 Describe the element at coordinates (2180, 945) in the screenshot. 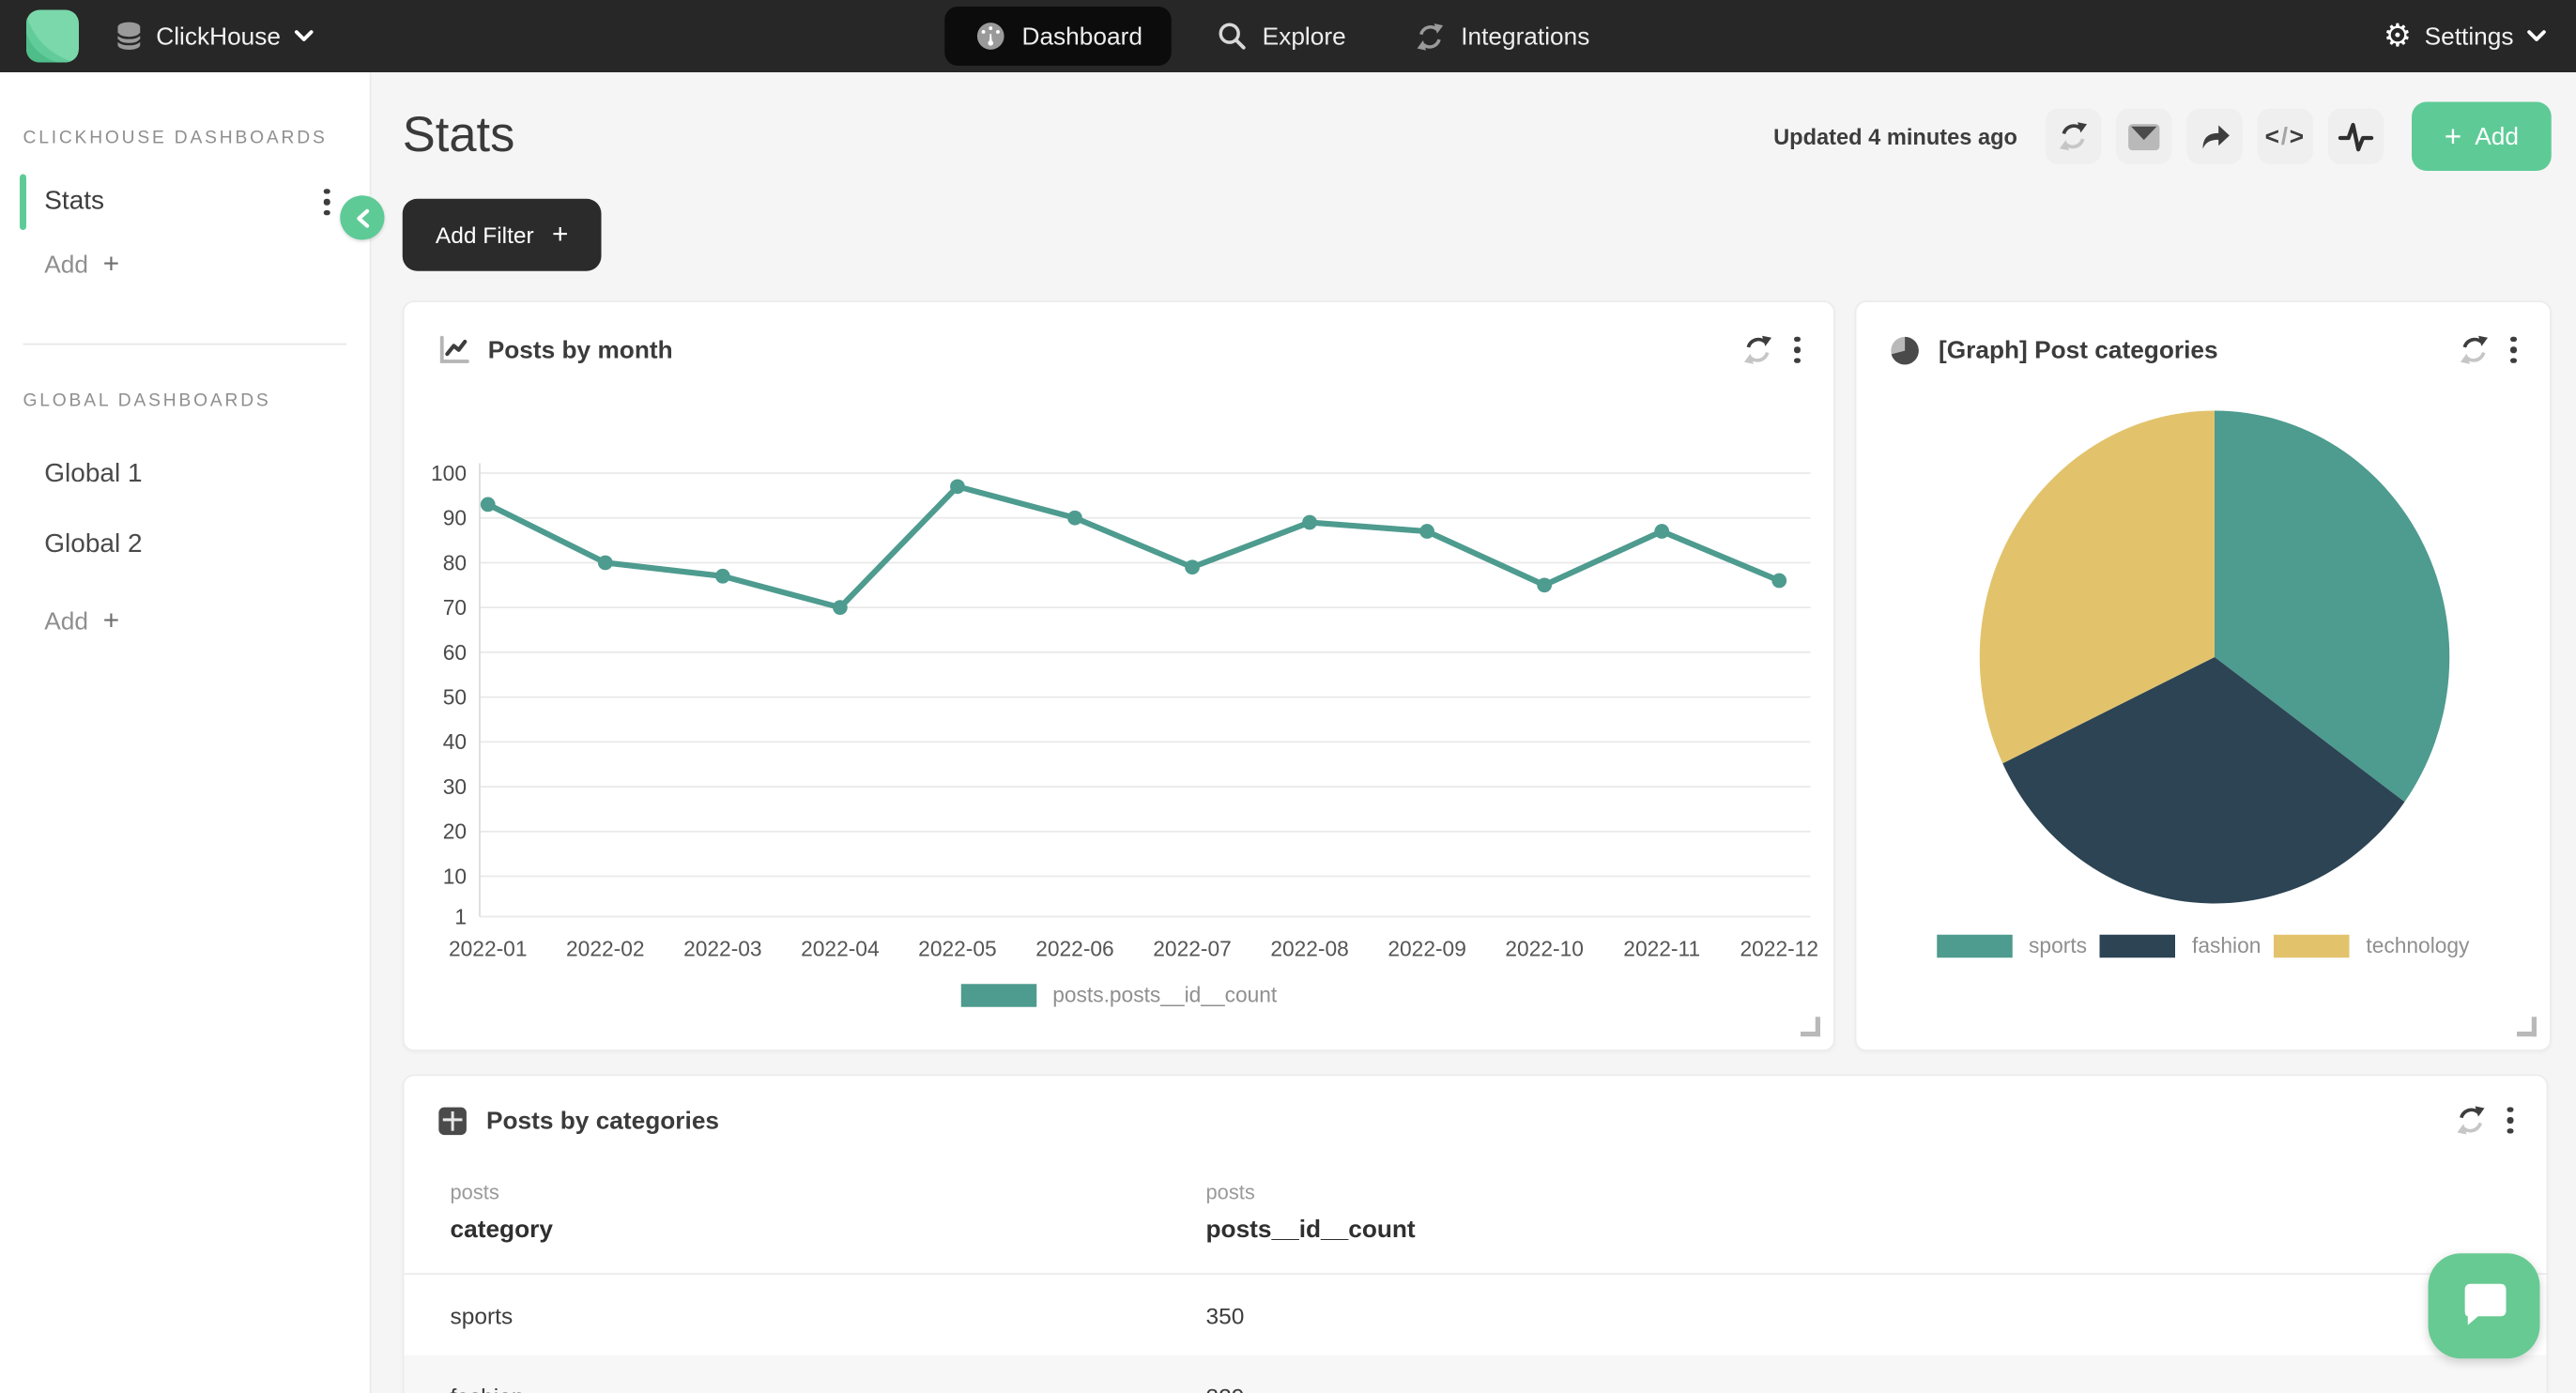

I see `legend-item-fashion: fashion` at that location.